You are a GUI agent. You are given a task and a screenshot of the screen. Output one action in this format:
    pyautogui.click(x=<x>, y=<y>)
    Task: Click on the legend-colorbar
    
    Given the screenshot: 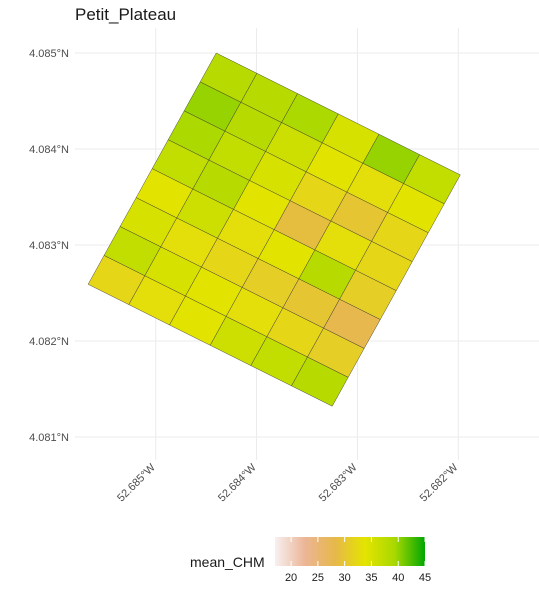 What is the action you would take?
    pyautogui.click(x=350, y=551)
    